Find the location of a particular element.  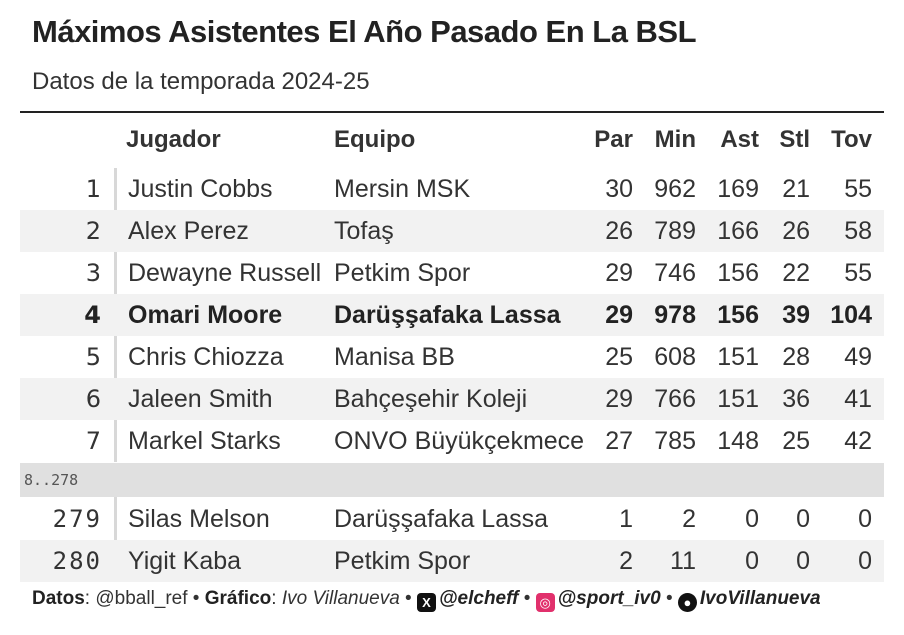

rank-divider-bottom is located at coordinates (115, 539).